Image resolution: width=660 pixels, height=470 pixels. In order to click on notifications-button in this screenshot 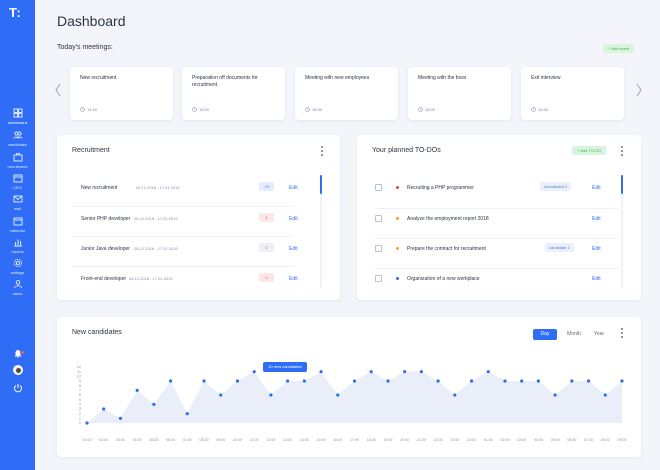, I will do `click(17, 352)`.